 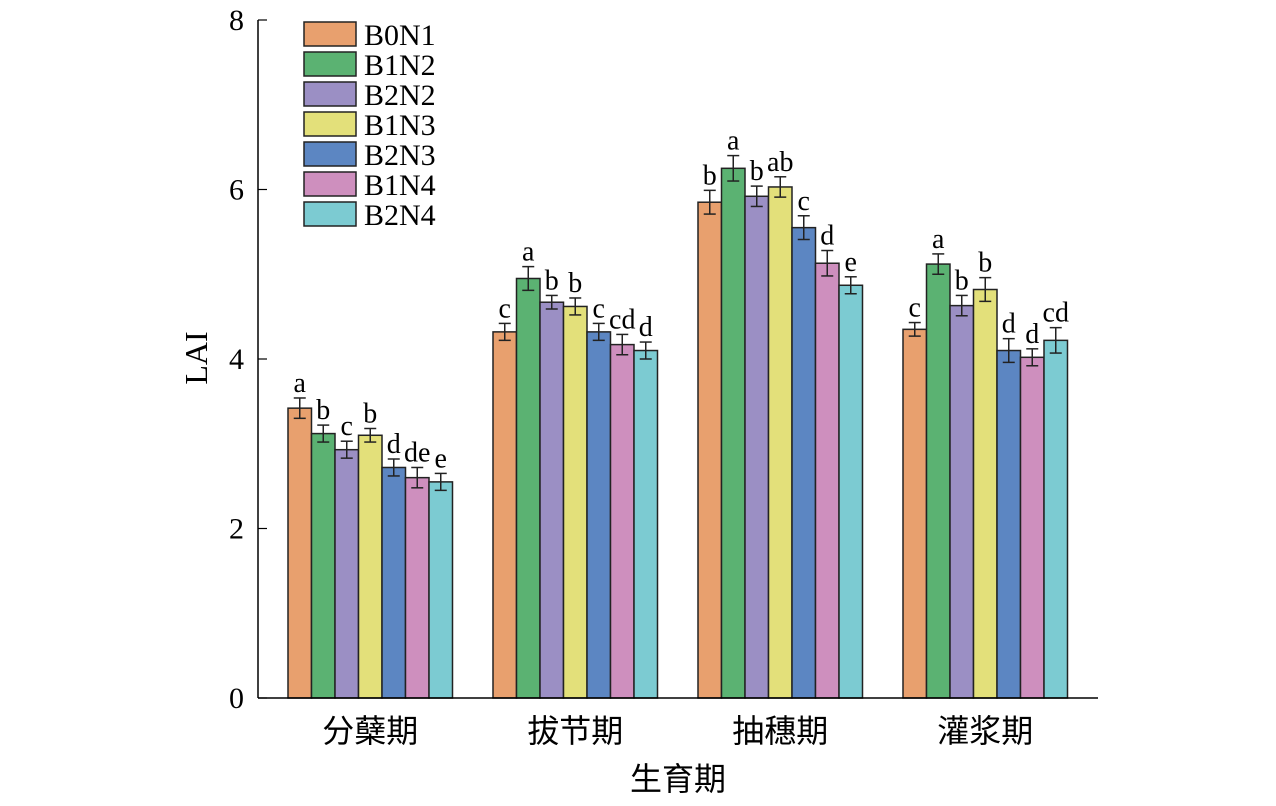 What do you see at coordinates (400, 95) in the screenshot?
I see `legend-label: B2N2` at bounding box center [400, 95].